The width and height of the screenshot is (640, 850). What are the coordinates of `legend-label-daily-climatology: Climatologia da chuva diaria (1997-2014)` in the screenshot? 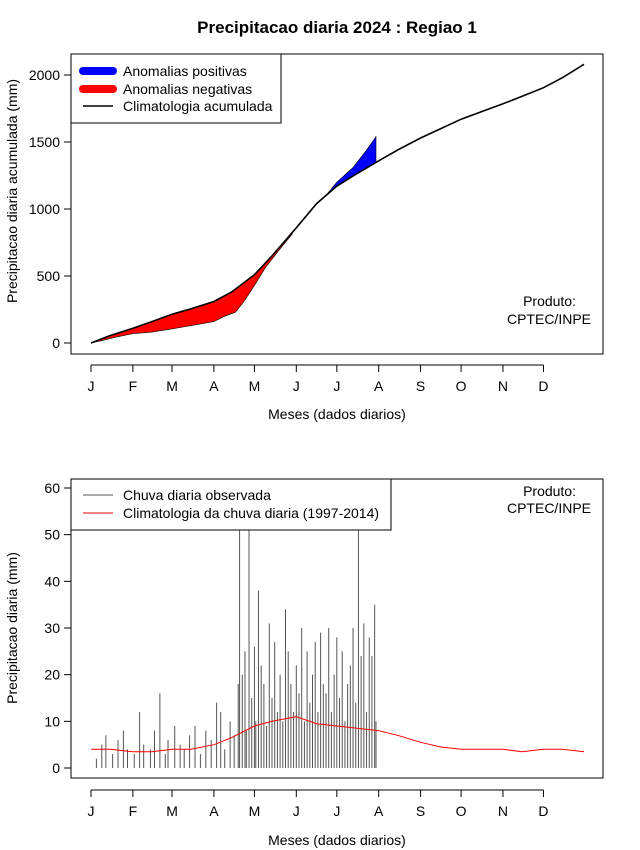 It's located at (251, 513).